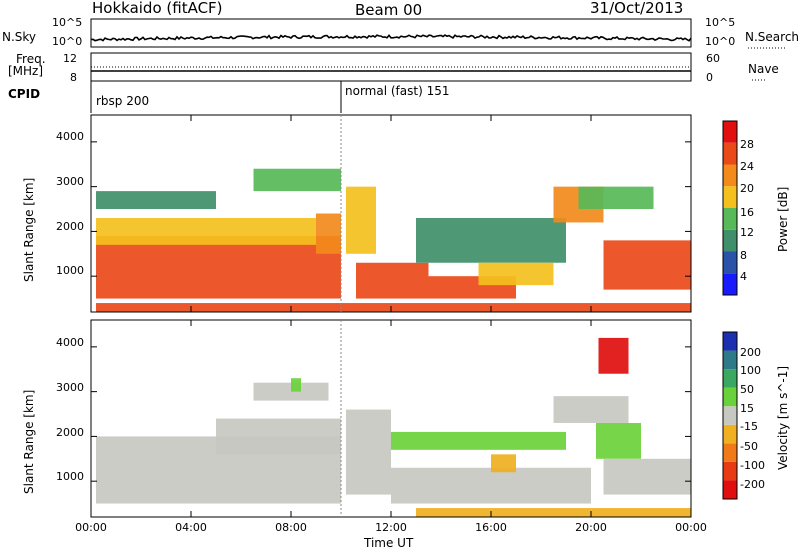  What do you see at coordinates (391, 527) in the screenshot?
I see `xtick: 12:00` at bounding box center [391, 527].